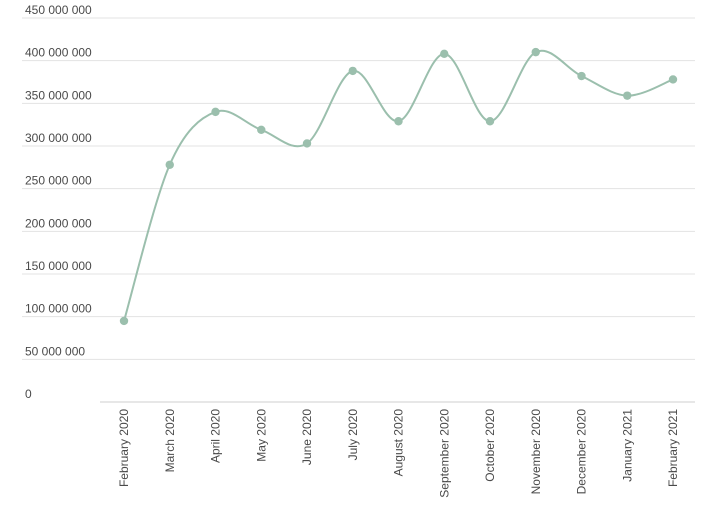  I want to click on y-tick-label: 150 000 000, so click(58, 266).